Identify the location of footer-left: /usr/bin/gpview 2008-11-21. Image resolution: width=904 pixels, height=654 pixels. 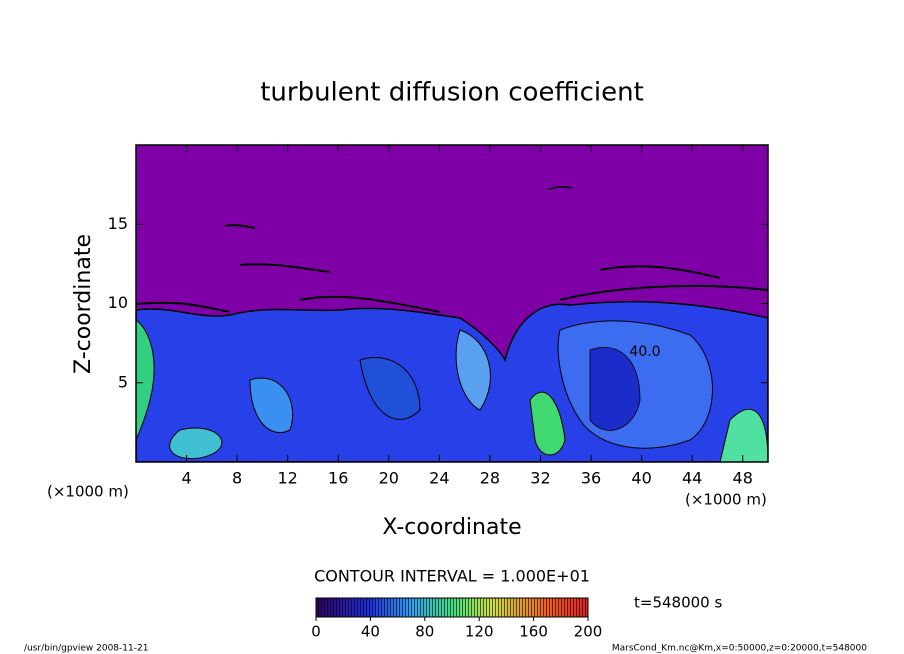
(86, 649).